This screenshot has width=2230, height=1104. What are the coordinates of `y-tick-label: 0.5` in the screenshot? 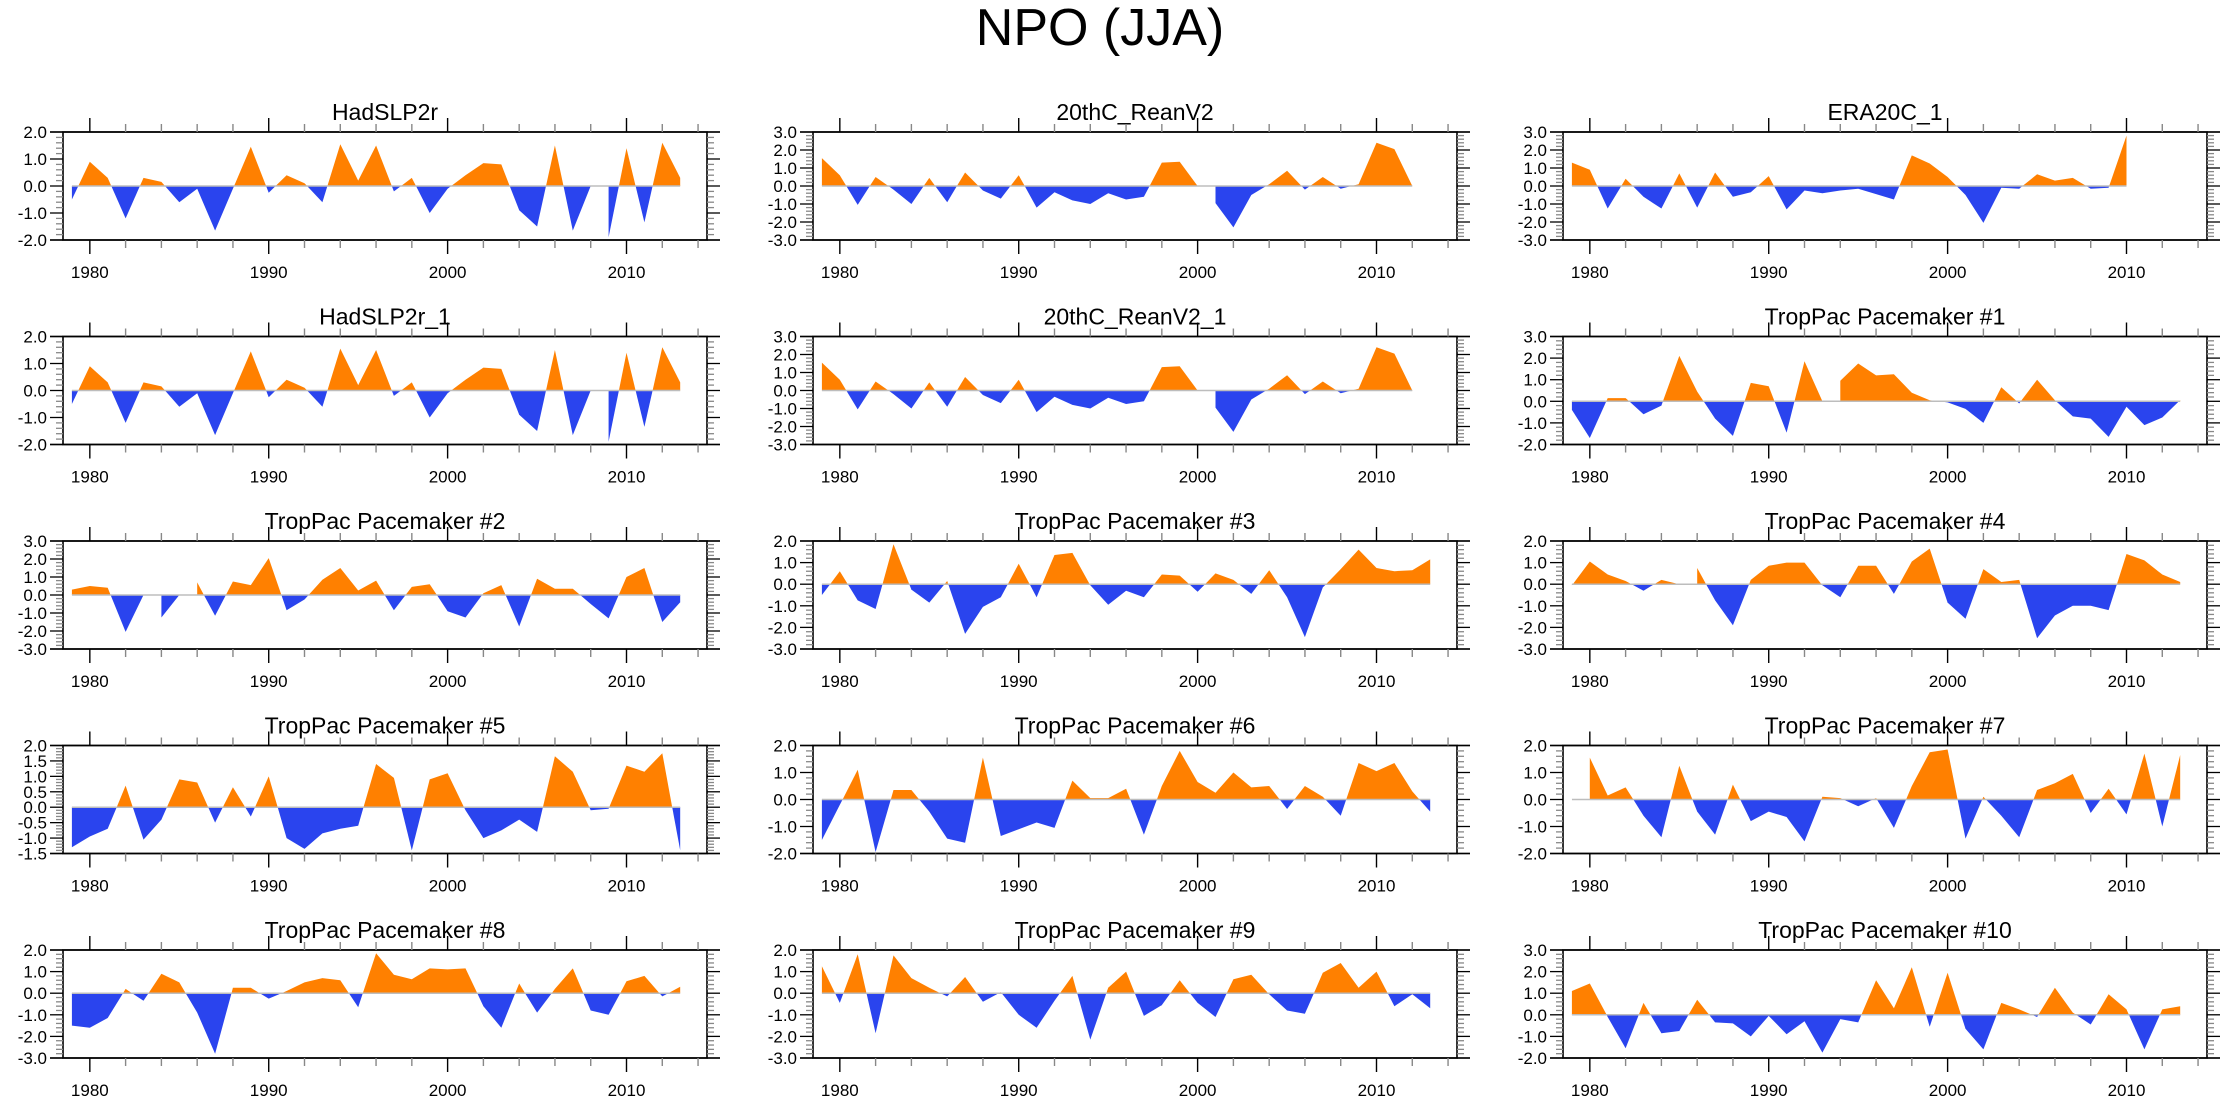 It's located at (35, 792).